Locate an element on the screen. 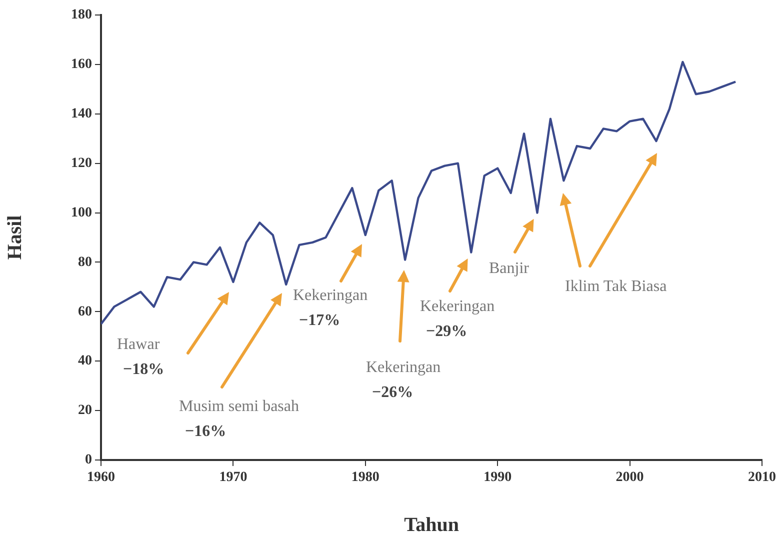 The width and height of the screenshot is (783, 542). annotation: Kekeringan −29% is located at coordinates (457, 319).